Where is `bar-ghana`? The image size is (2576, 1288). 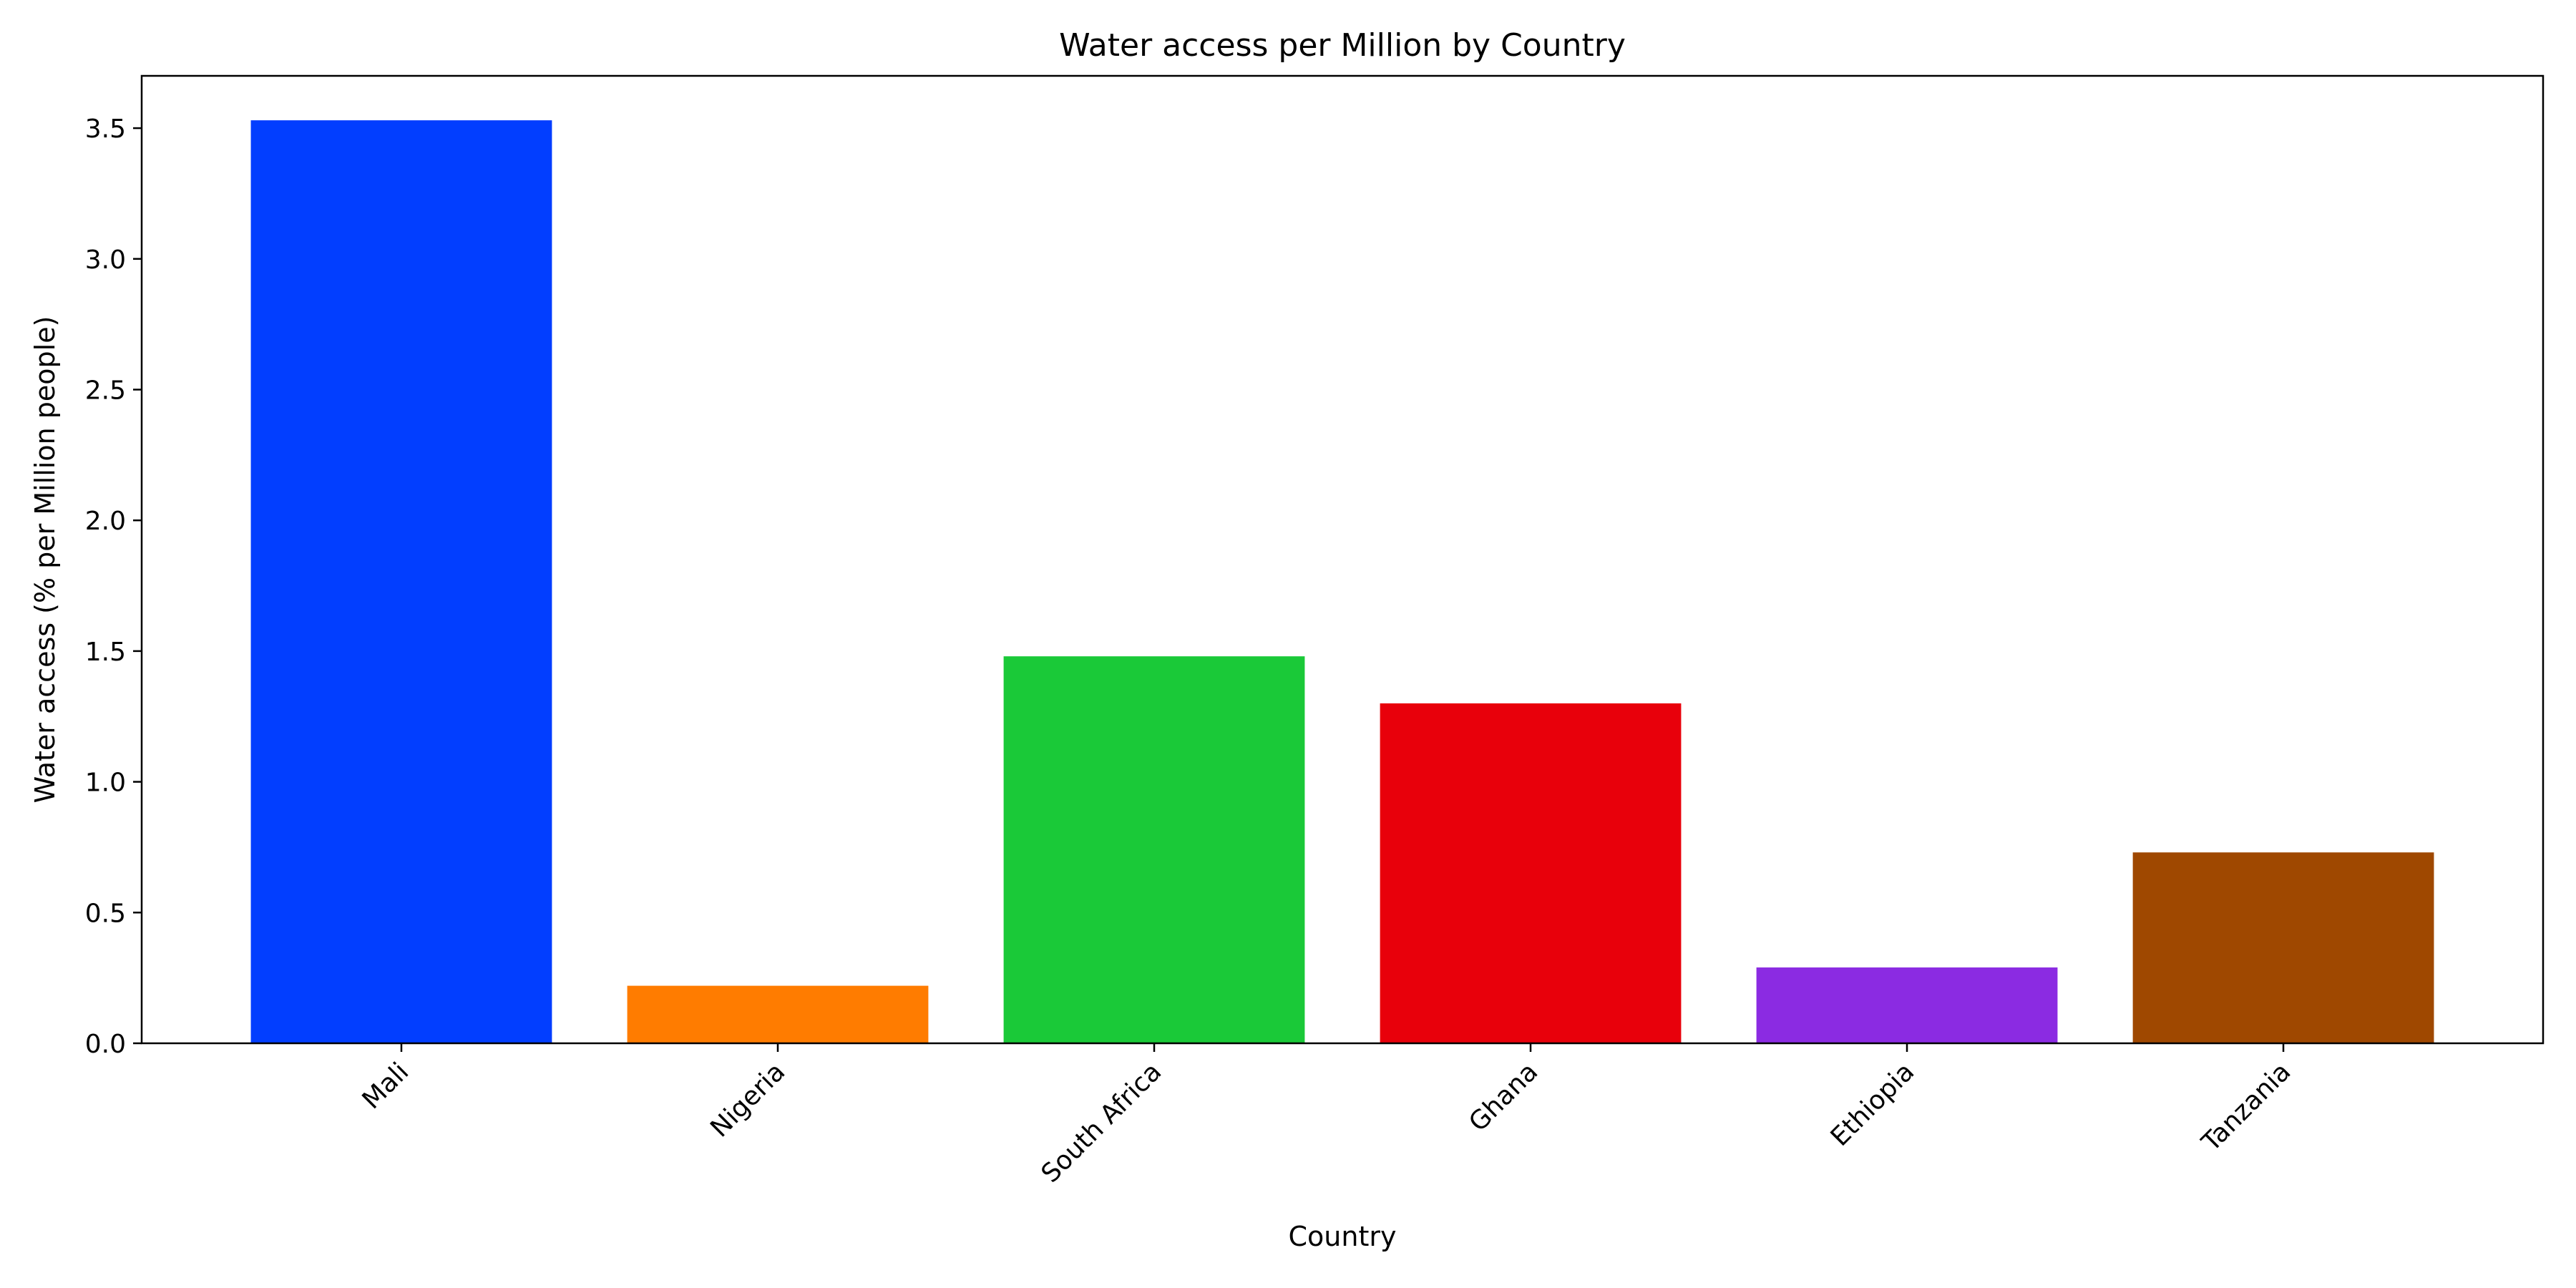 bar-ghana is located at coordinates (1531, 873).